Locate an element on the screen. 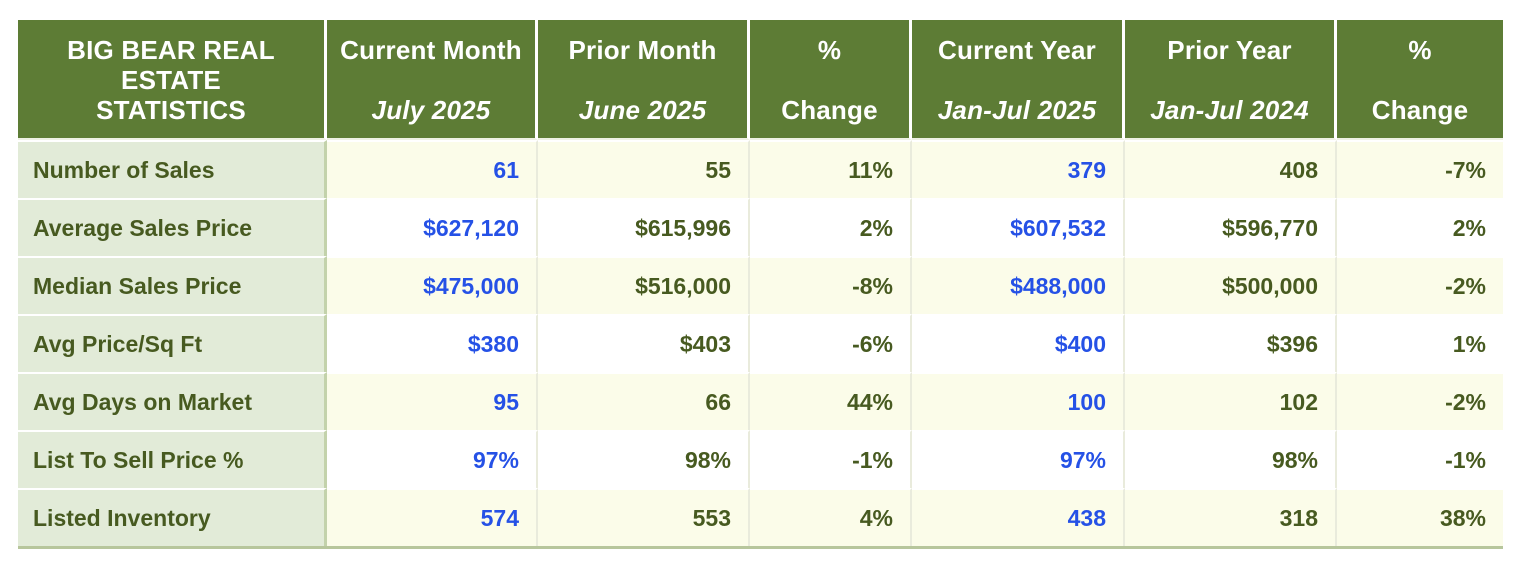 This screenshot has width=1524, height=566. row-label: Median Sales Price is located at coordinates (172, 285).